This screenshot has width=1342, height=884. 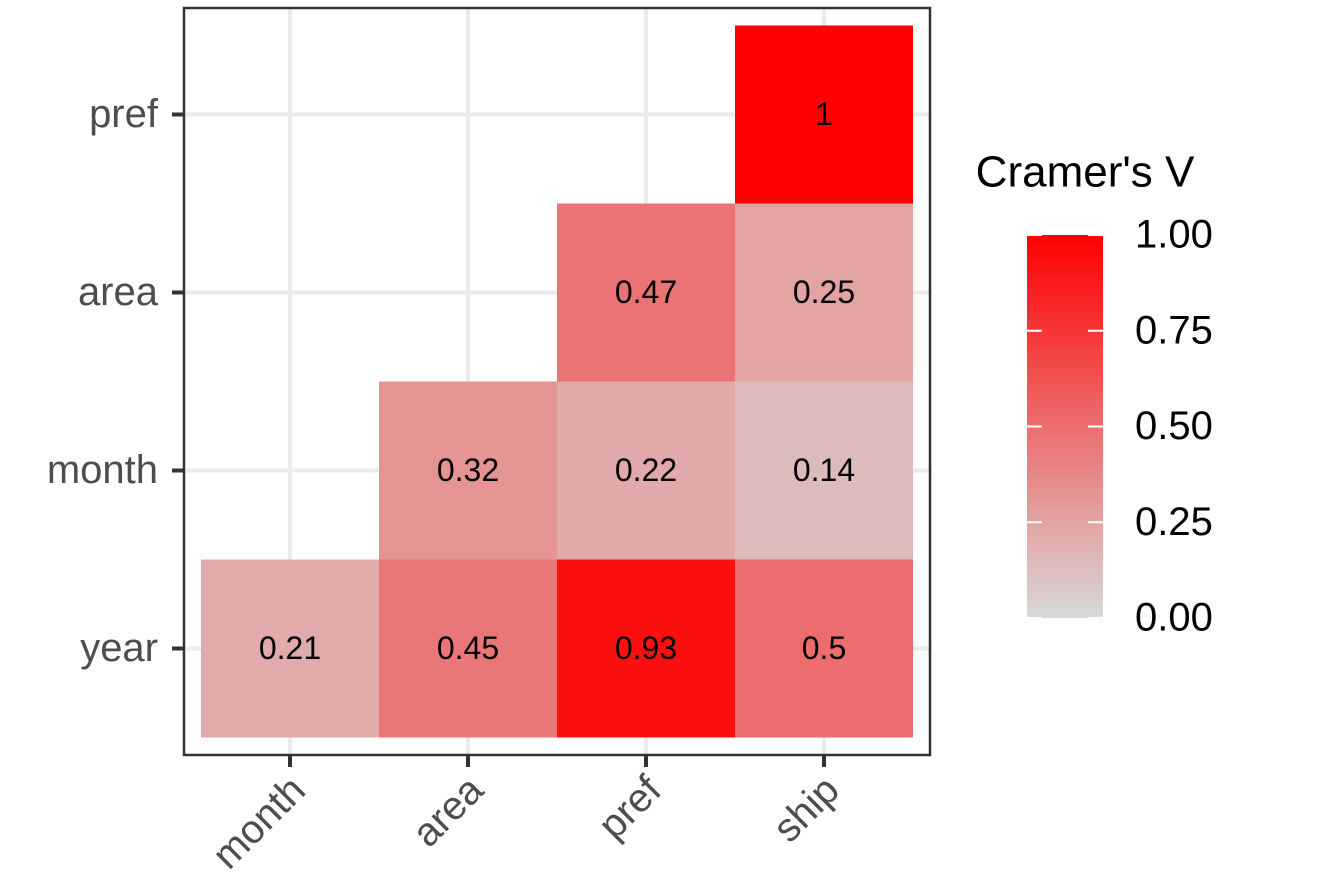 I want to click on colorbar-label: 0.25, so click(x=1174, y=522).